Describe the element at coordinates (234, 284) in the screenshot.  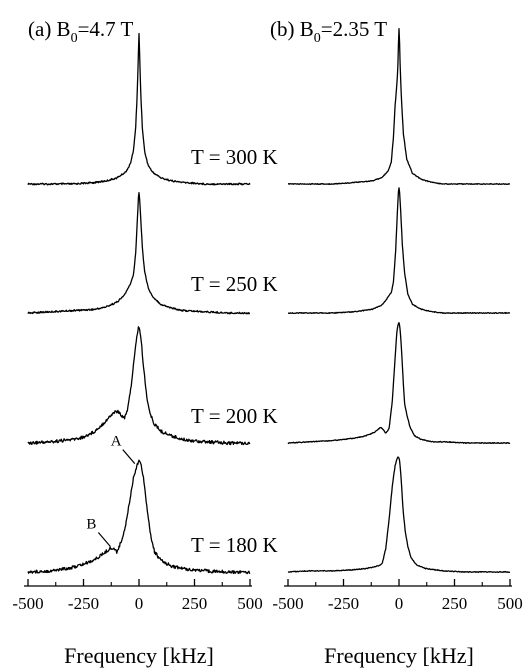
I see `temperature-label: T = 250 K` at that location.